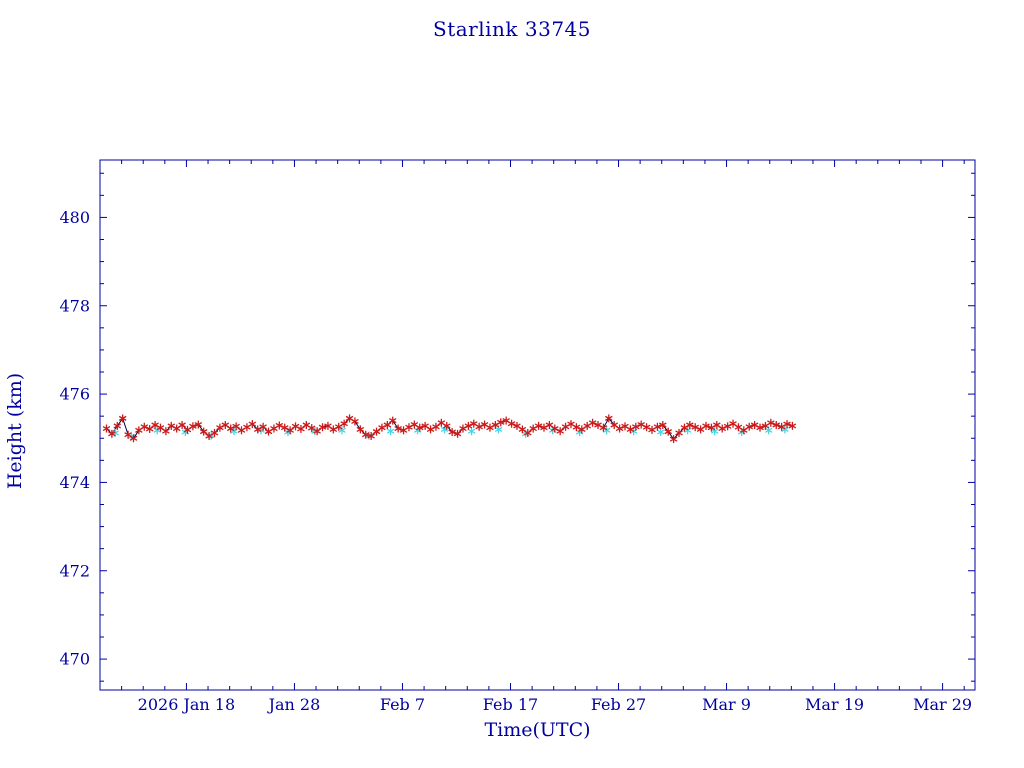 The width and height of the screenshot is (1024, 768). What do you see at coordinates (74, 570) in the screenshot?
I see `y-tick-label: 472` at bounding box center [74, 570].